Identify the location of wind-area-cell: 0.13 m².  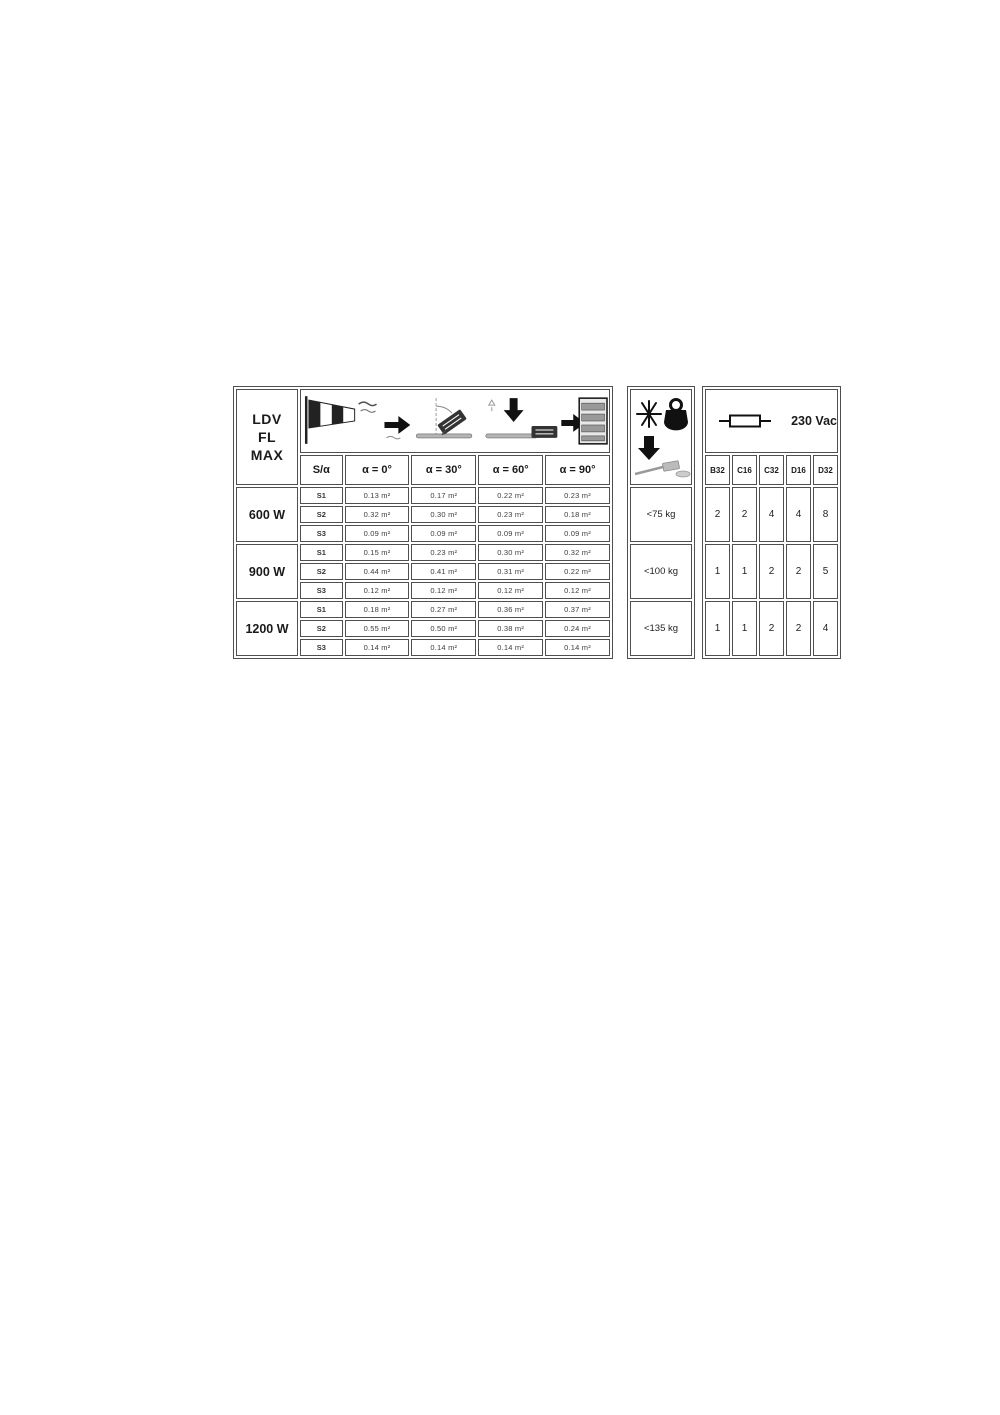
(377, 495).